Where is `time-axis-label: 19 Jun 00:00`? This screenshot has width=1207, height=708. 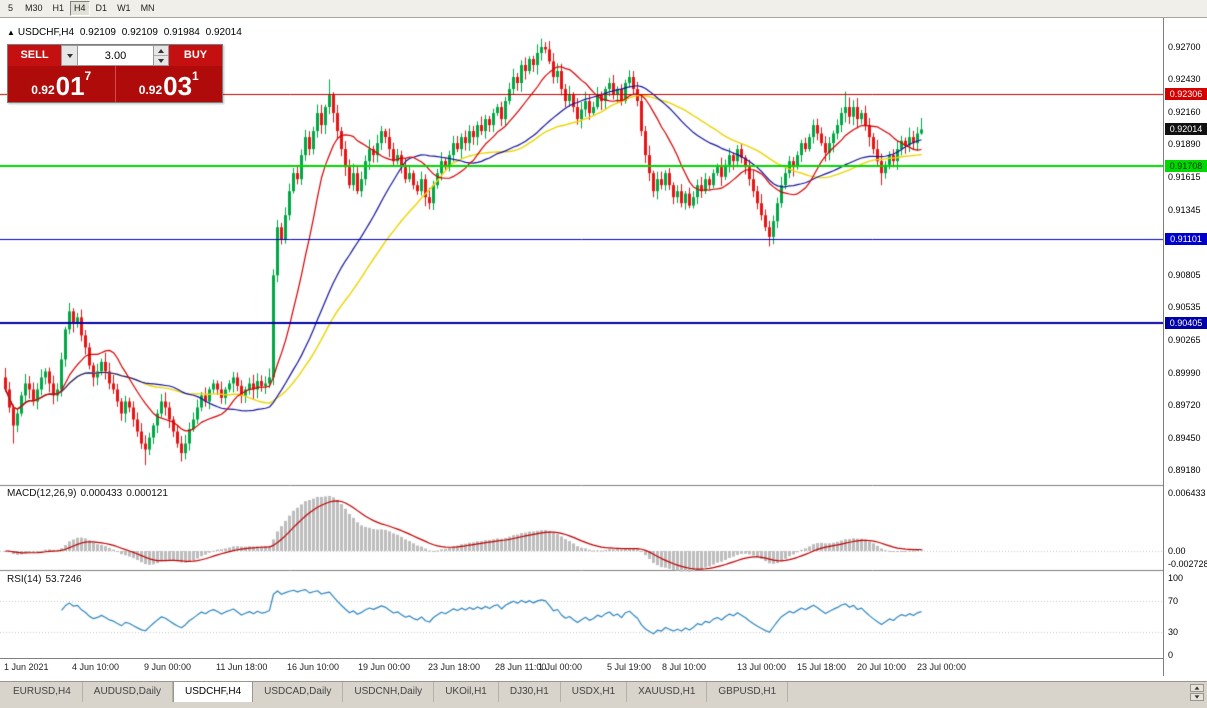
time-axis-label: 19 Jun 00:00 is located at coordinates (384, 667).